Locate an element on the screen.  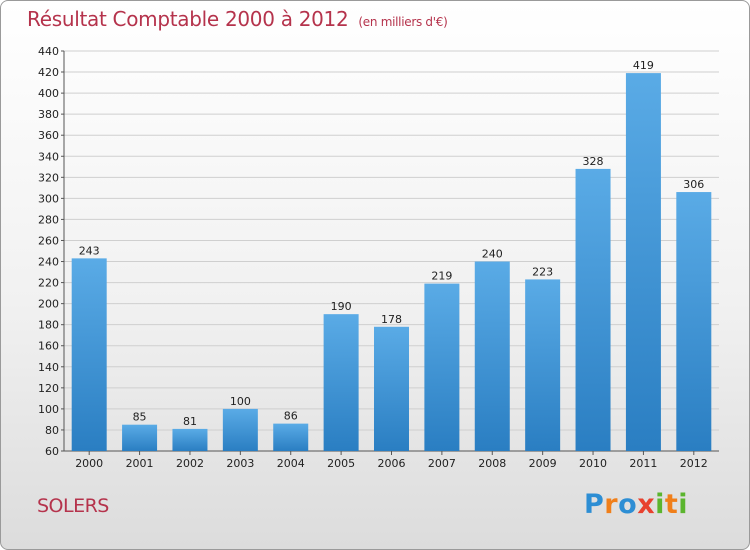
value-label-2006: 178 is located at coordinates (391, 319).